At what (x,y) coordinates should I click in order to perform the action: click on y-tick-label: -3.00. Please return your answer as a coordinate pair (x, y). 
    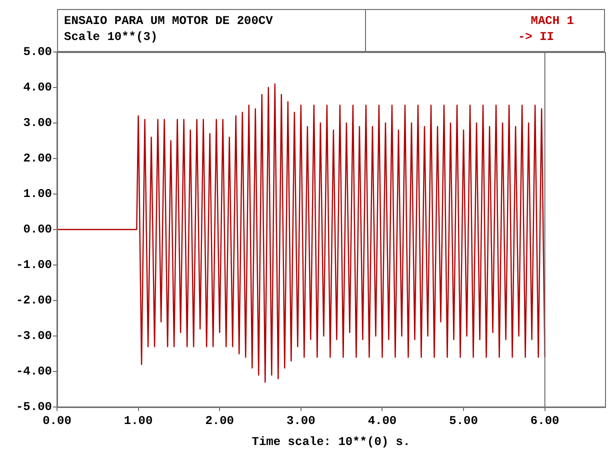
    Looking at the image, I should click on (34, 336).